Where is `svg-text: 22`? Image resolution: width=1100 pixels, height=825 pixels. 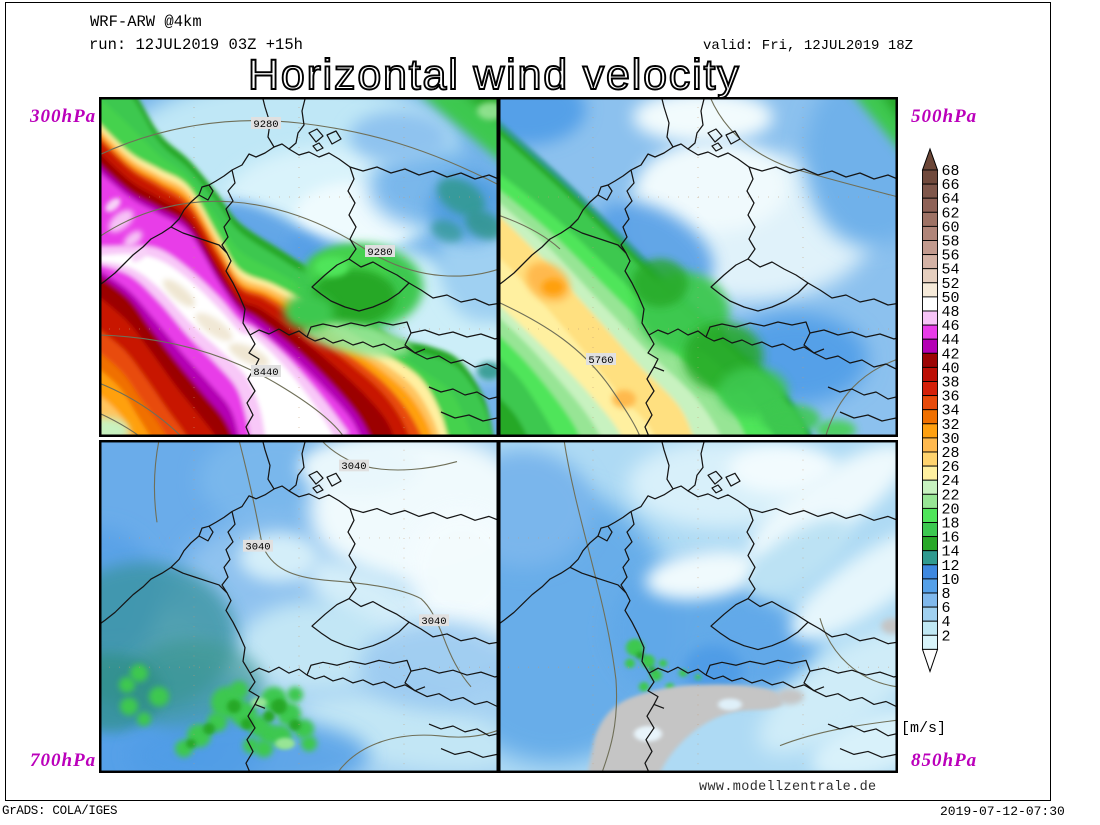
svg-text: 22 is located at coordinates (951, 495).